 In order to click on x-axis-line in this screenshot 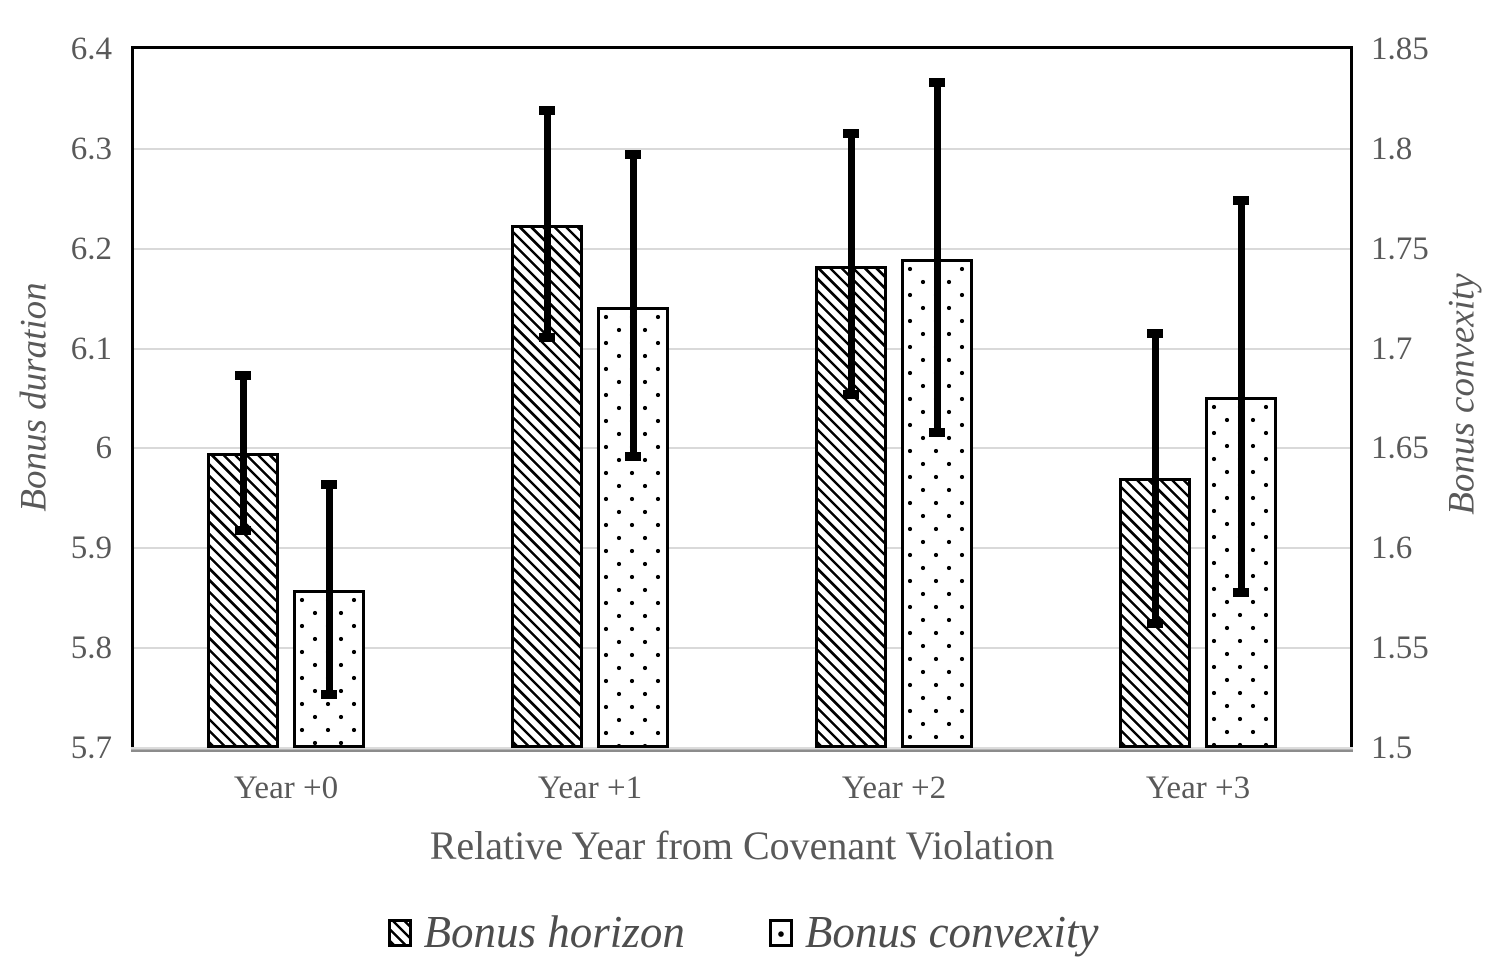, I will do `click(742, 749)`.